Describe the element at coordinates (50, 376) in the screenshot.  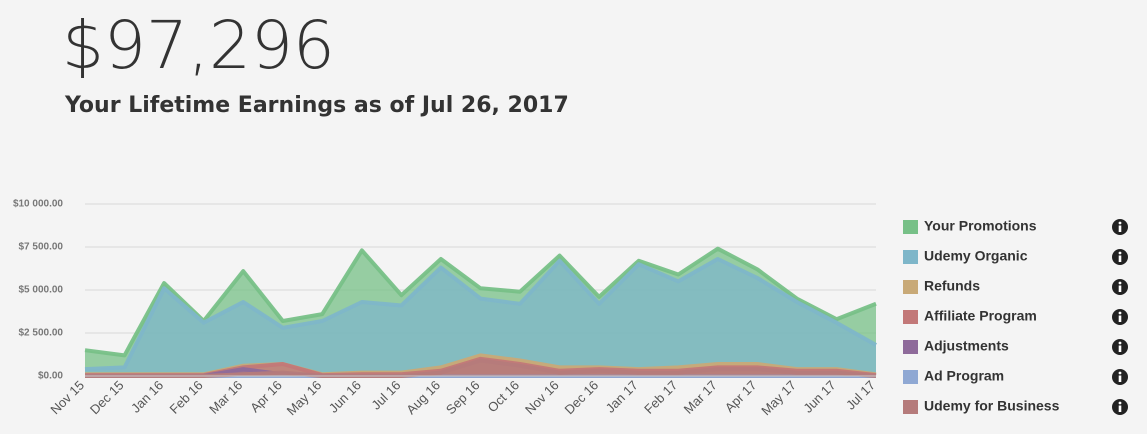
I see `y-tick-label: $0.00` at that location.